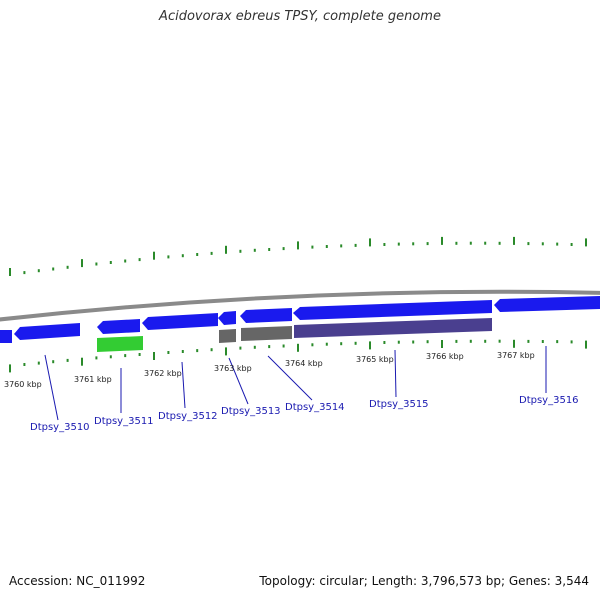 The image size is (600, 600). I want to click on gene-label: Dtpsy_3512, so click(188, 416).